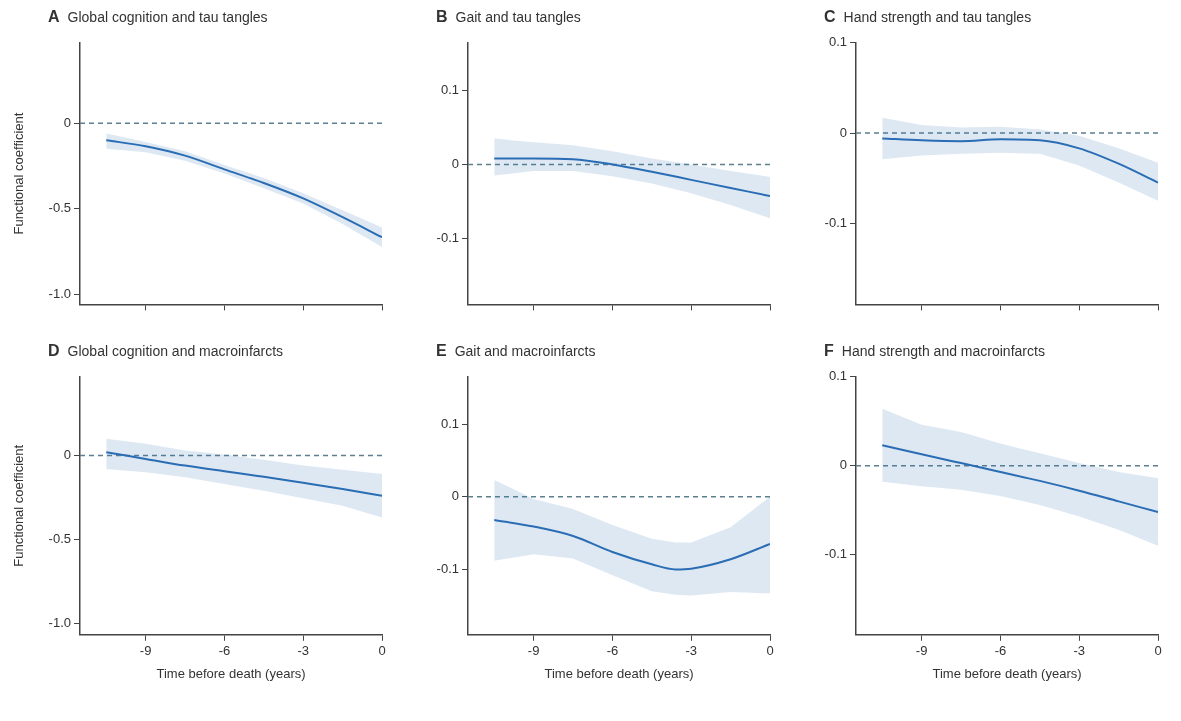 The width and height of the screenshot is (1181, 721). Describe the element at coordinates (928, 16) in the screenshot. I see `chart-title: C Hand strength and tau tangles` at that location.